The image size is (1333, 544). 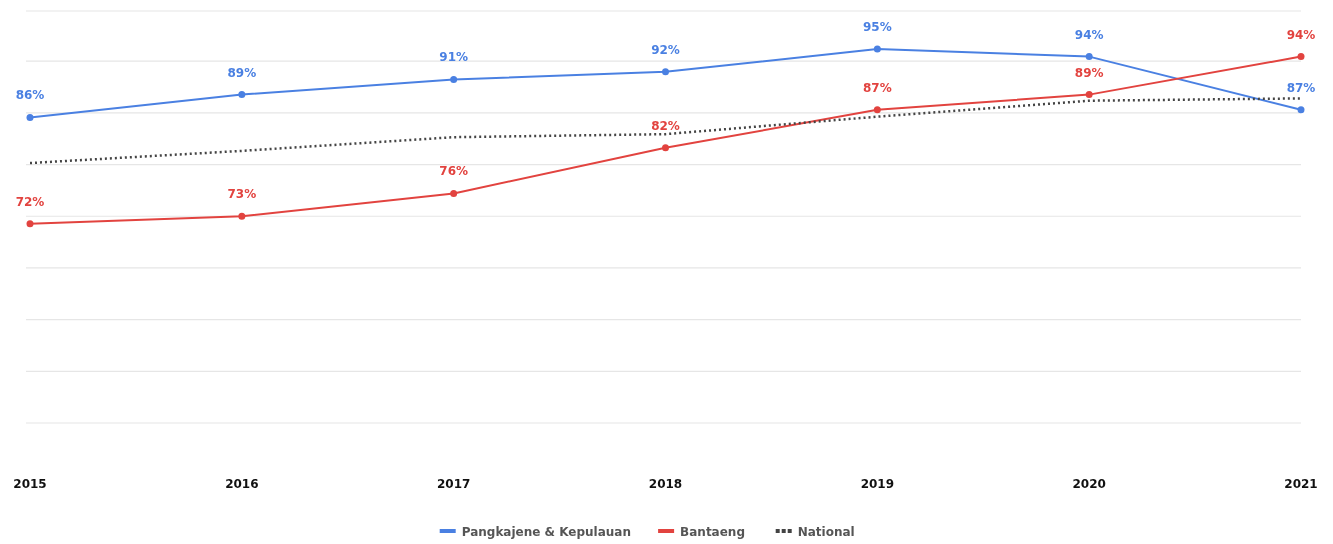 I want to click on x-tick-label: 2019, so click(x=877, y=484).